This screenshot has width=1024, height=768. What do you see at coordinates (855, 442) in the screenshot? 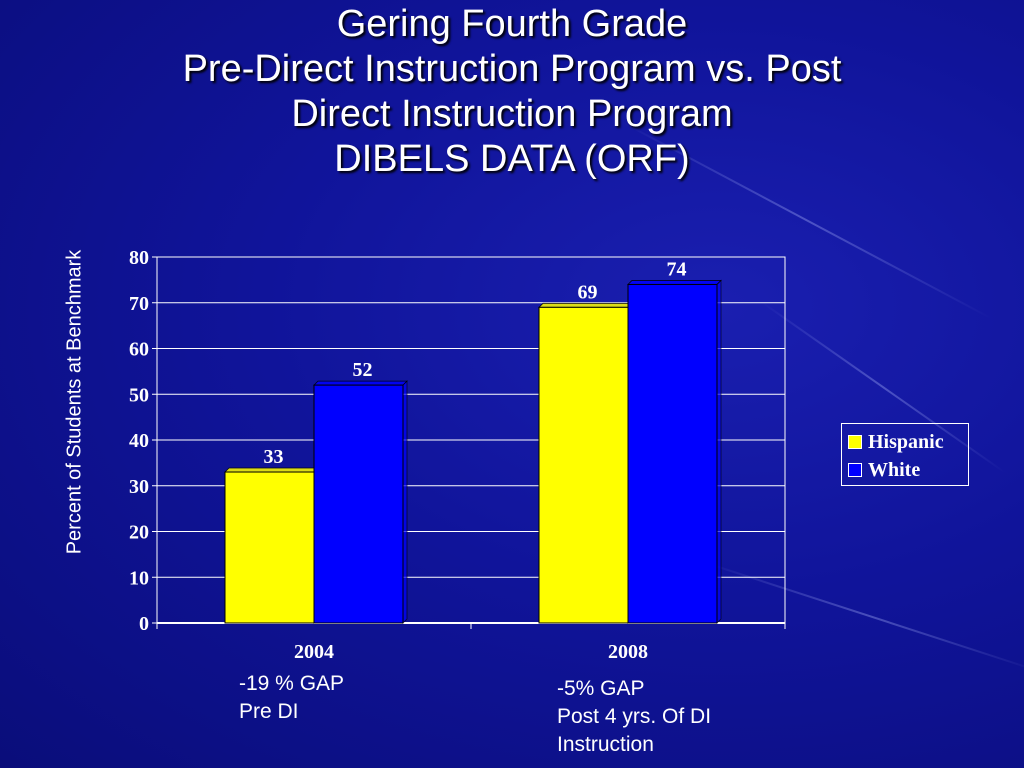
I see `legend-swatch-hispanic` at bounding box center [855, 442].